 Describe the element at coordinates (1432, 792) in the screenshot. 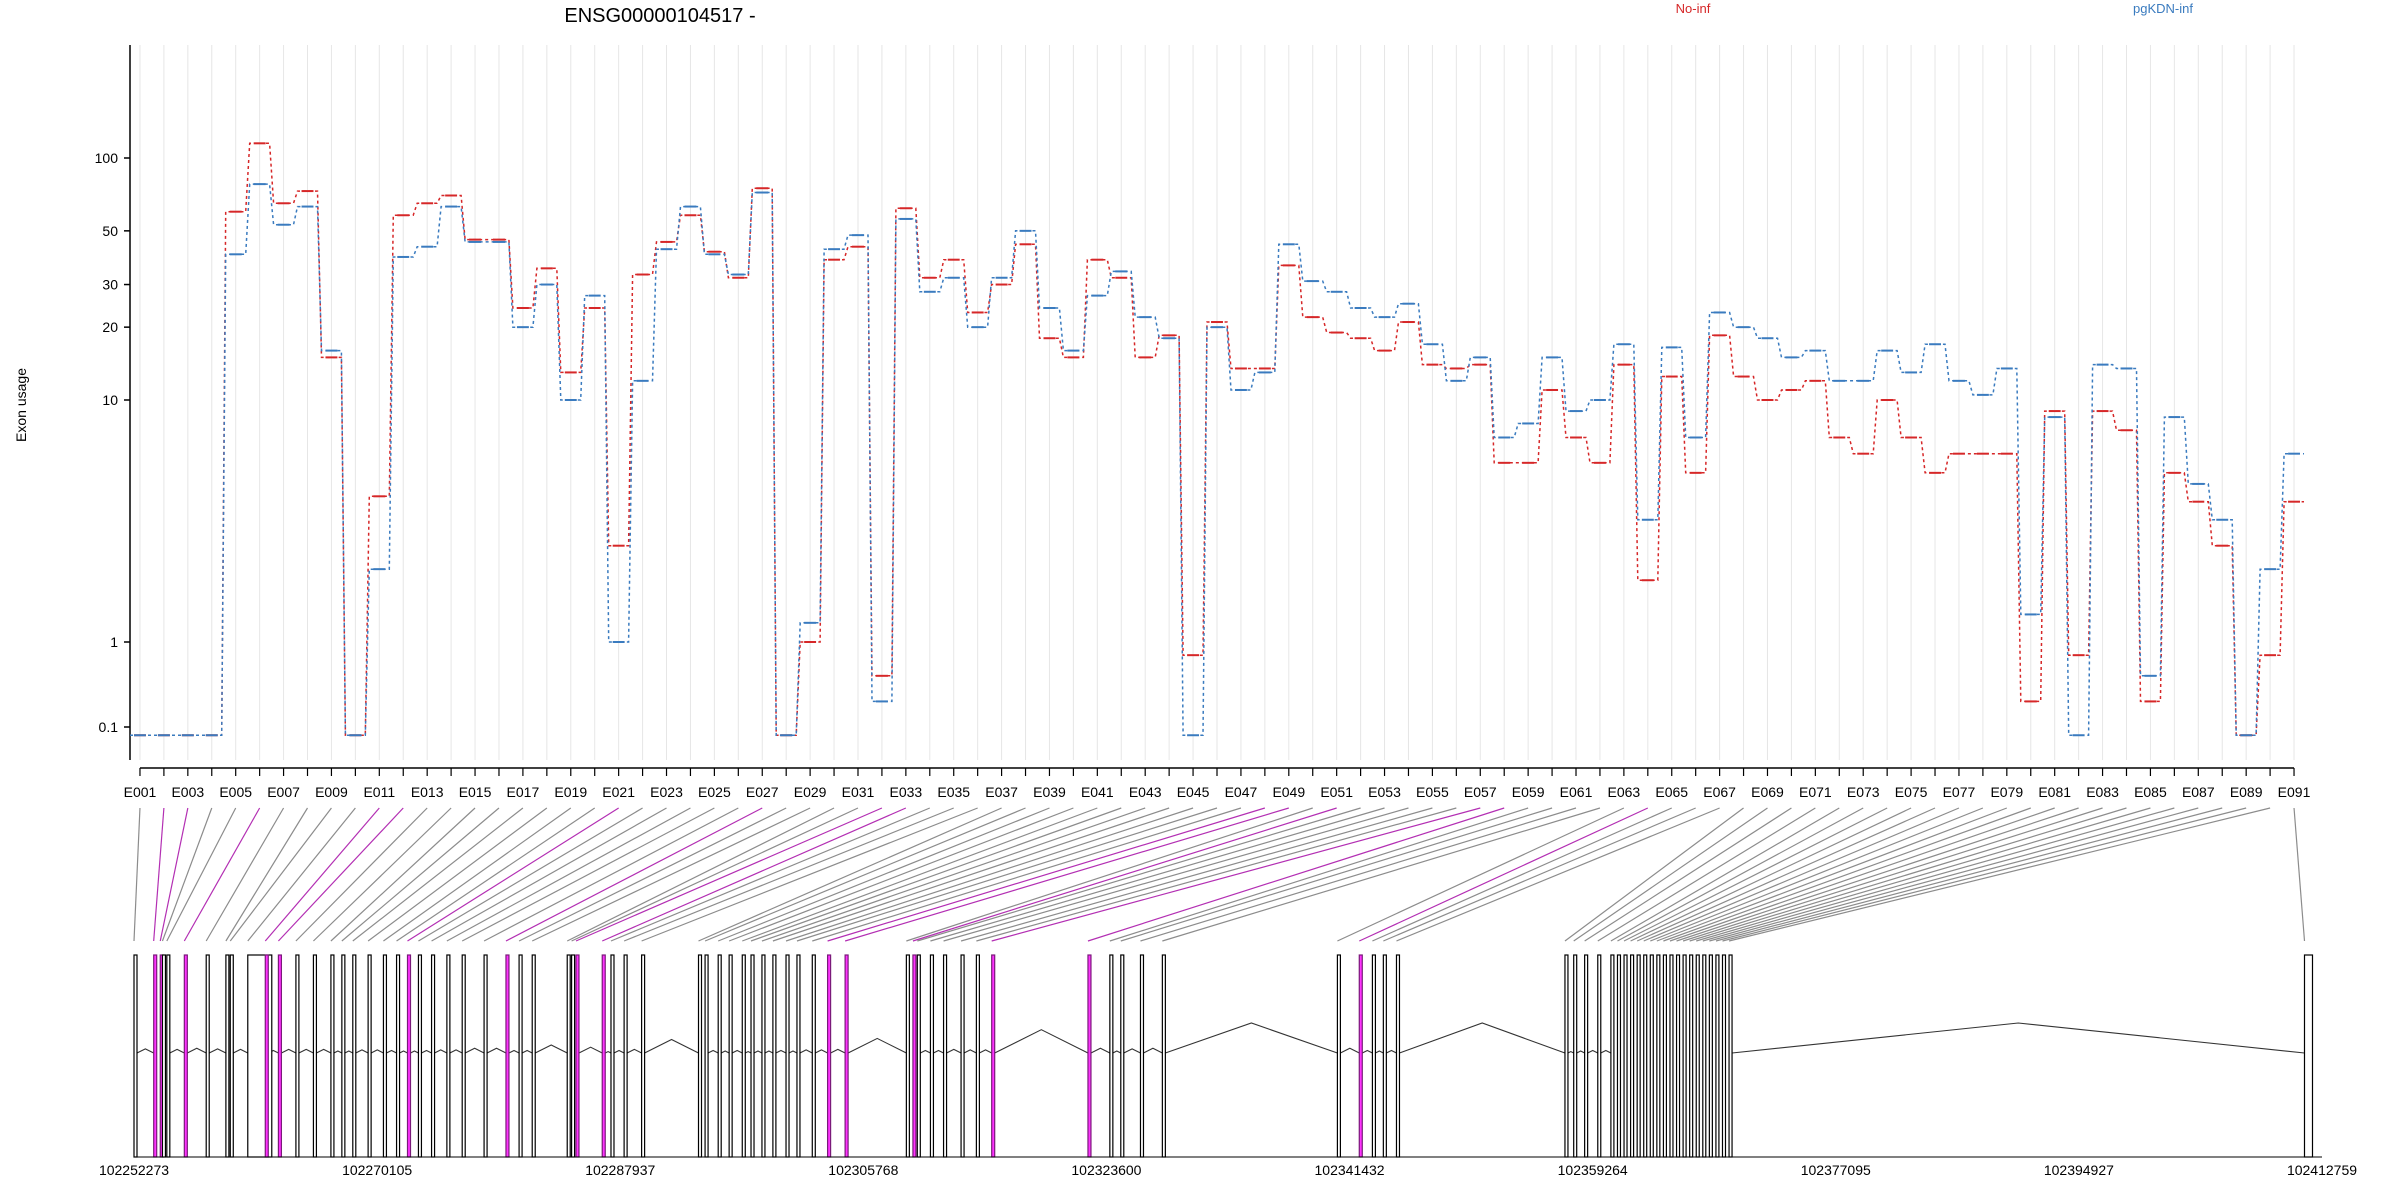

I see `x-tick-label: E055` at that location.